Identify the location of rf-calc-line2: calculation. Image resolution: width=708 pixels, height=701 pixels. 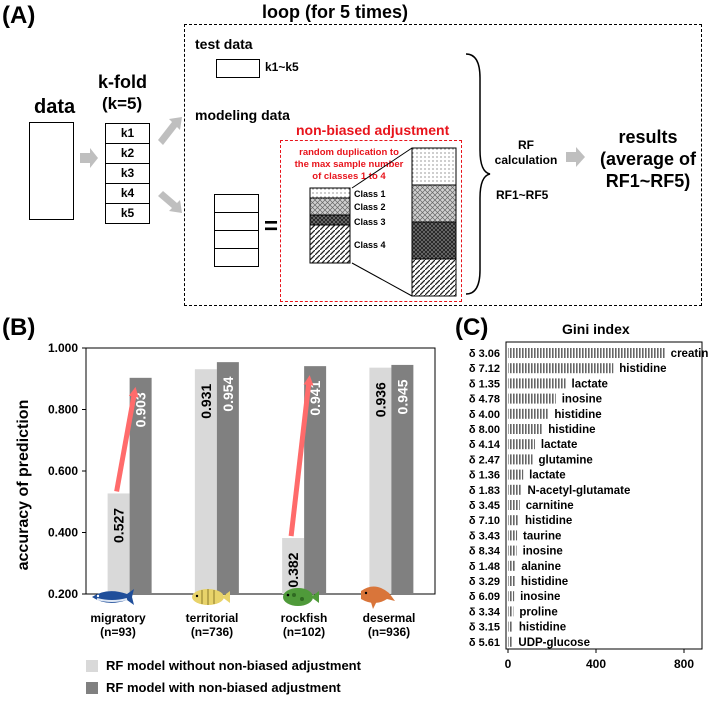
(526, 160).